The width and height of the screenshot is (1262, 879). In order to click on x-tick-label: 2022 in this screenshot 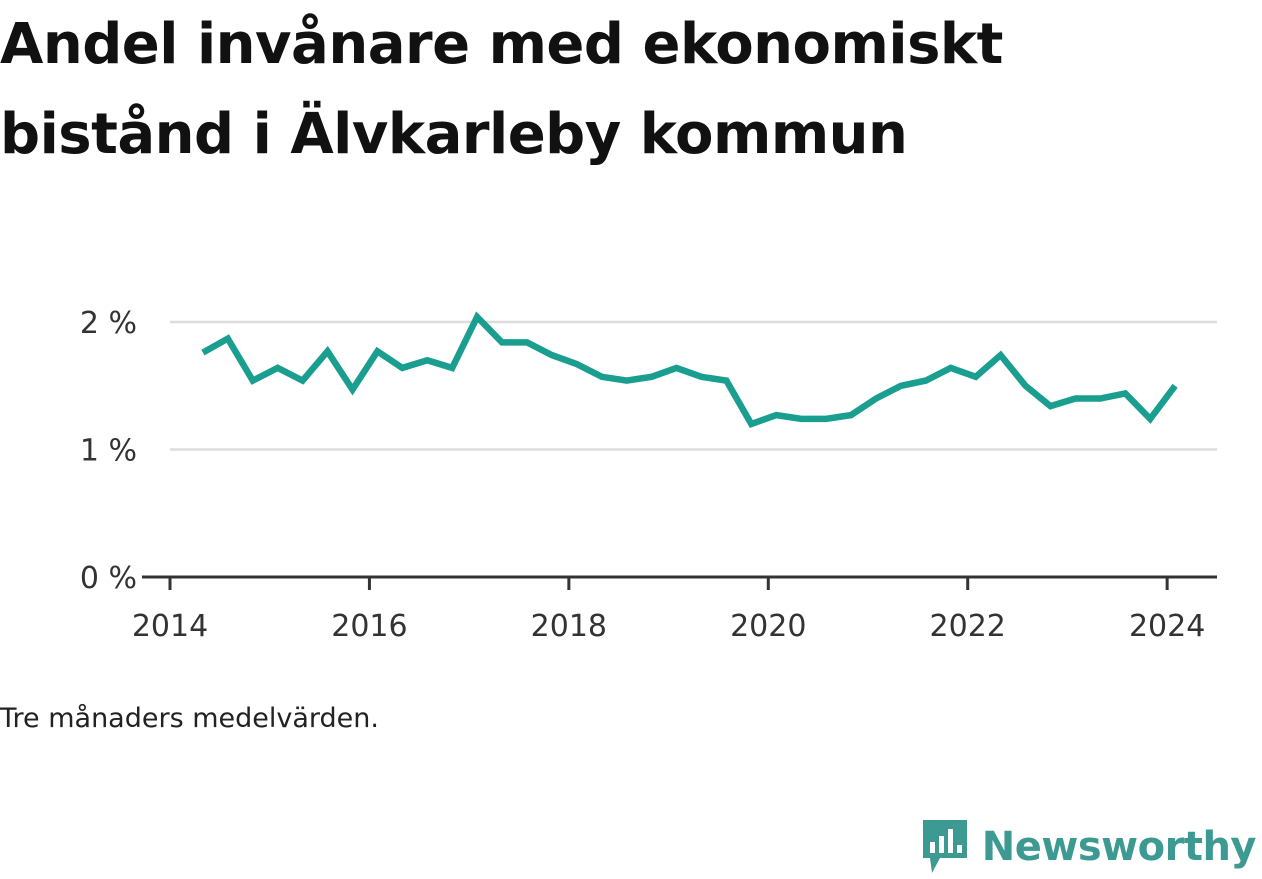, I will do `click(968, 626)`.